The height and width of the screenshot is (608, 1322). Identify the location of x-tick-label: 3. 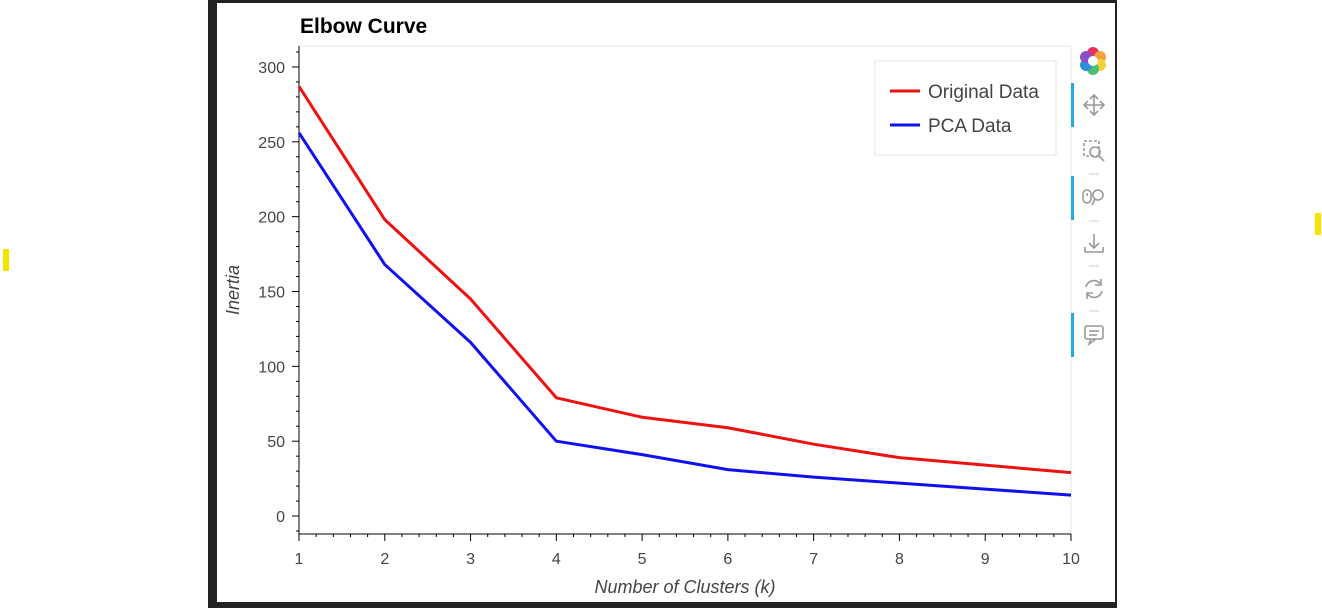
(470, 559).